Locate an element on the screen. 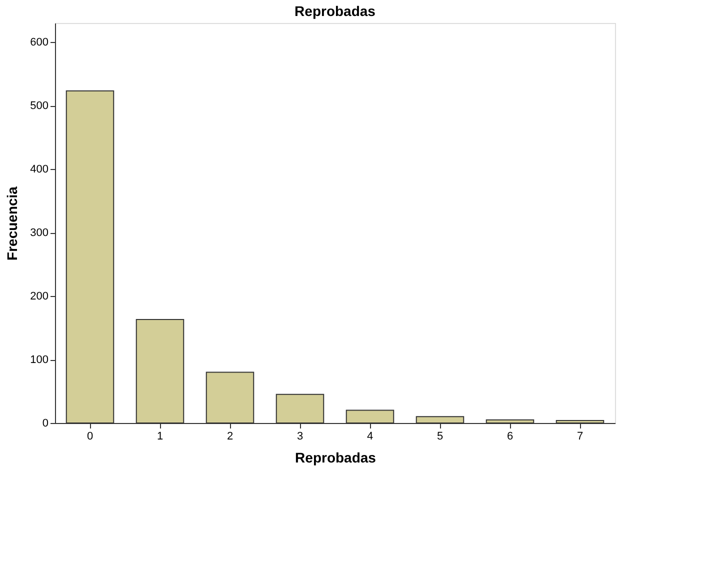  chart-title: Reprobadas is located at coordinates (335, 11).